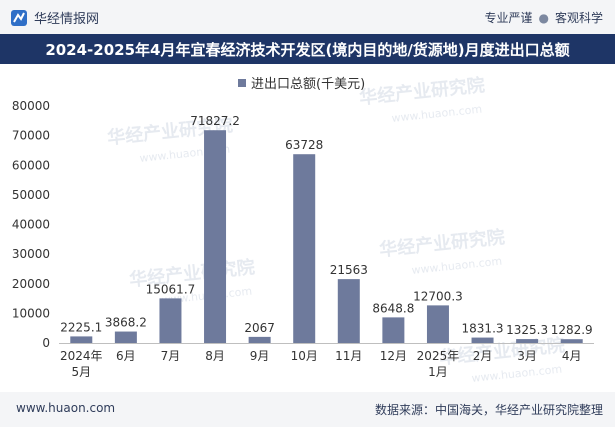 The width and height of the screenshot is (615, 427). What do you see at coordinates (348, 356) in the screenshot?
I see `x-tick-label: 11月` at bounding box center [348, 356].